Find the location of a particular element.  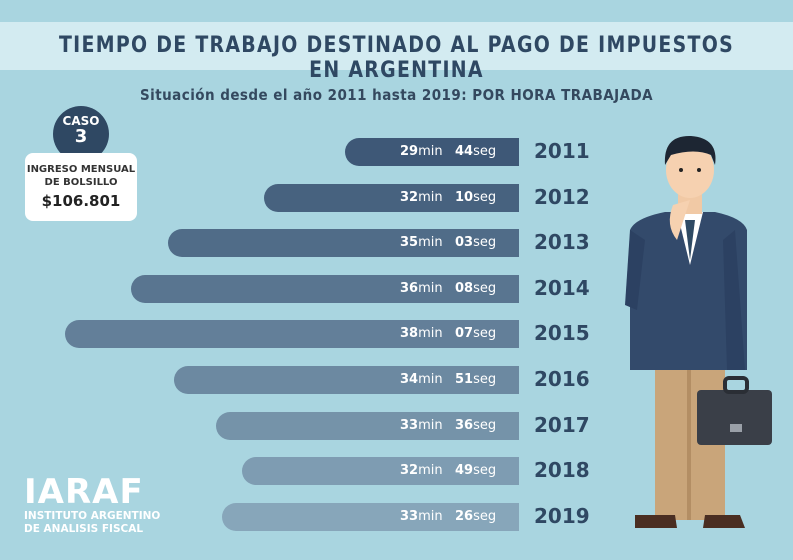

year-label-2011: 2011 is located at coordinates (562, 151).